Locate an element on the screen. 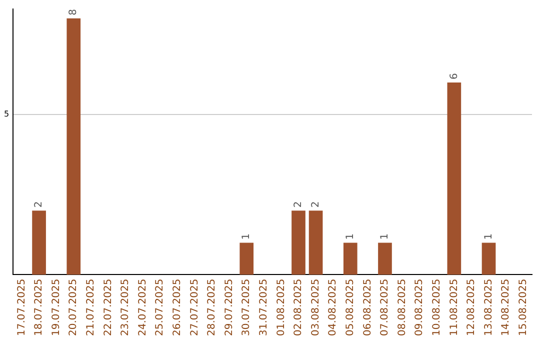 Image resolution: width=540 pixels, height=340 pixels. x-tick-label: 11.08.2025 is located at coordinates (454, 307).